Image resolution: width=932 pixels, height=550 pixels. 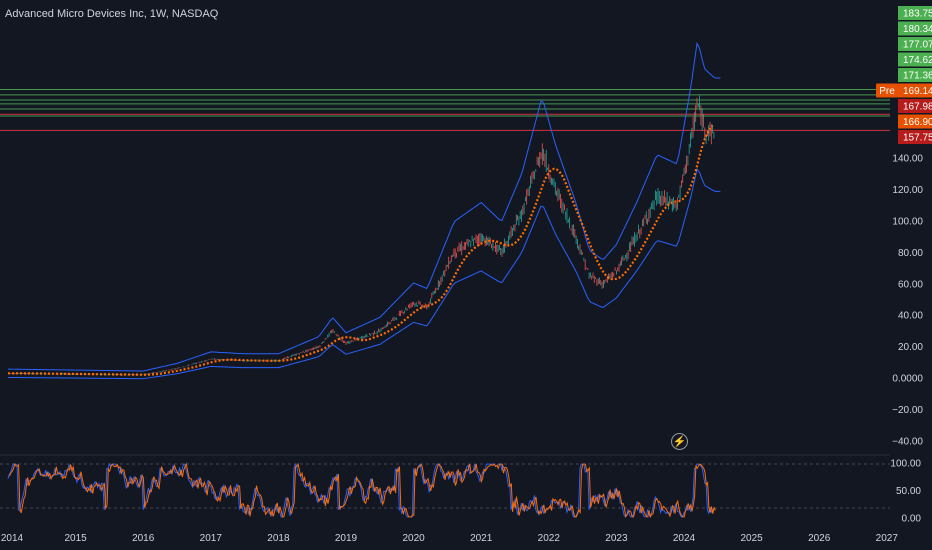 What do you see at coordinates (679, 441) in the screenshot?
I see `lightning-icon: ⚡` at bounding box center [679, 441].